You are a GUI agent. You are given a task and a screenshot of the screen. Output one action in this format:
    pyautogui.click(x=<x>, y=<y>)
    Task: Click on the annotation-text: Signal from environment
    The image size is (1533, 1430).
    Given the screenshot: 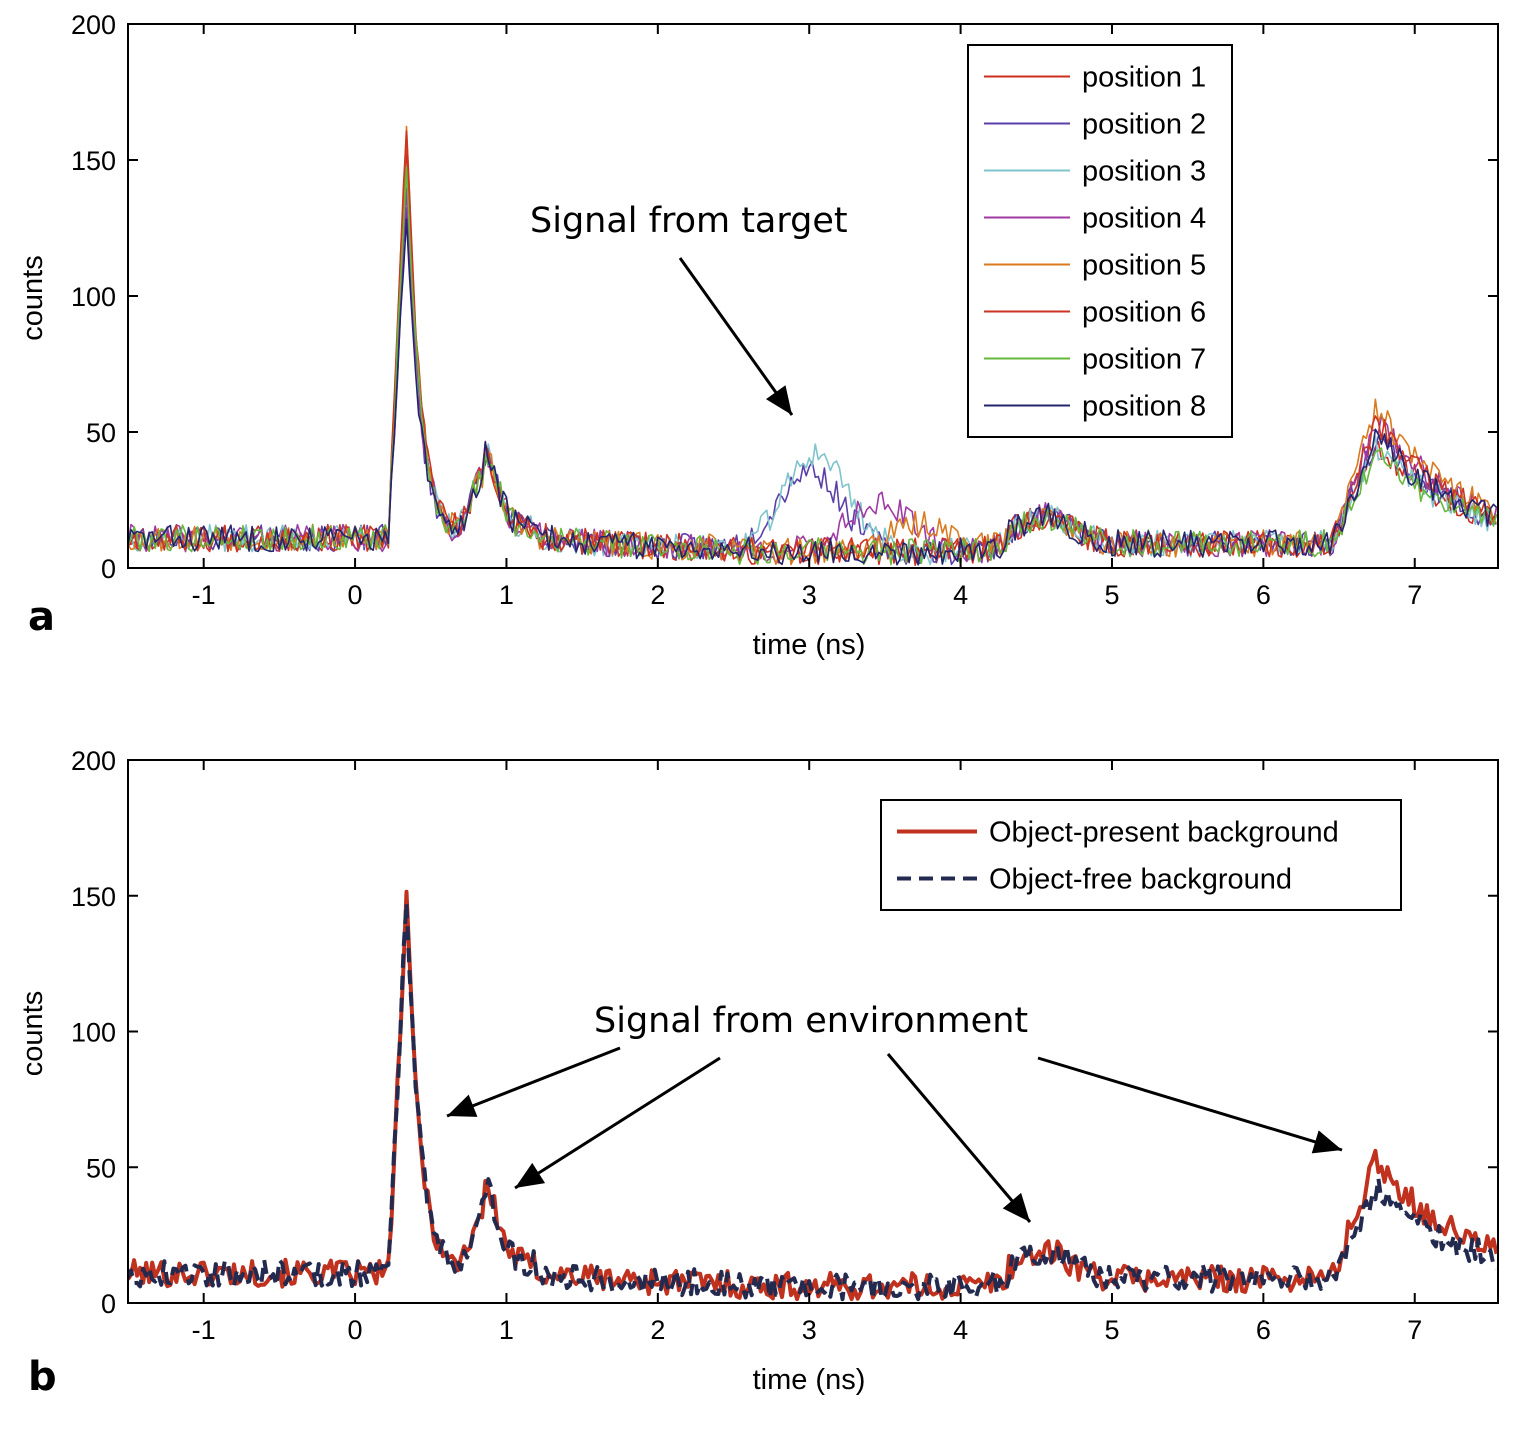 What is the action you would take?
    pyautogui.click(x=811, y=1021)
    